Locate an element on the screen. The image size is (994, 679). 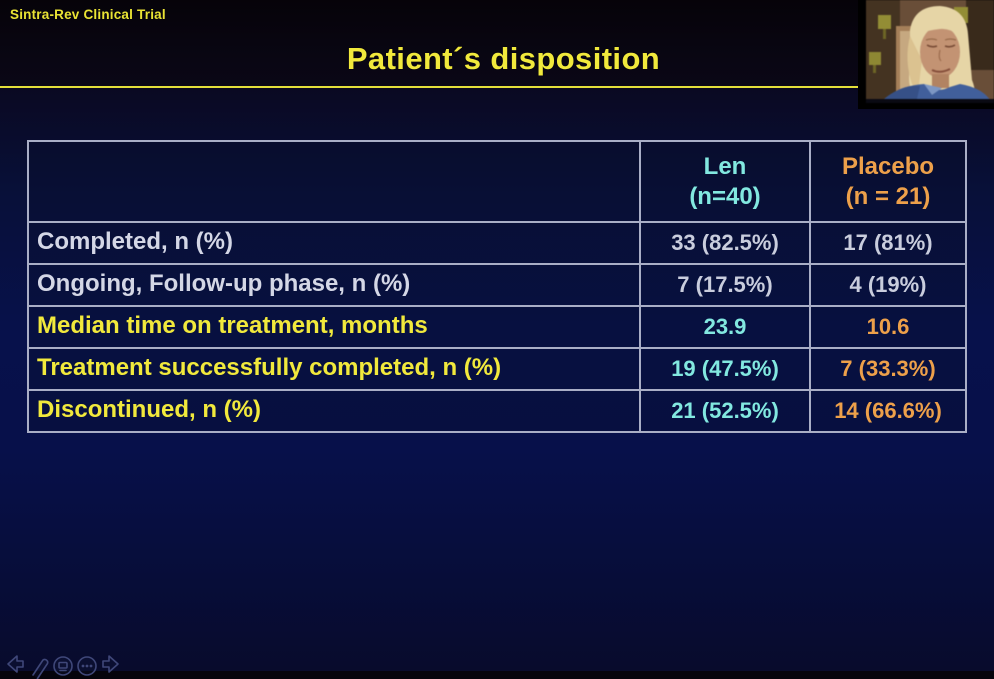
presentation-toolbar is located at coordinates (63, 666).